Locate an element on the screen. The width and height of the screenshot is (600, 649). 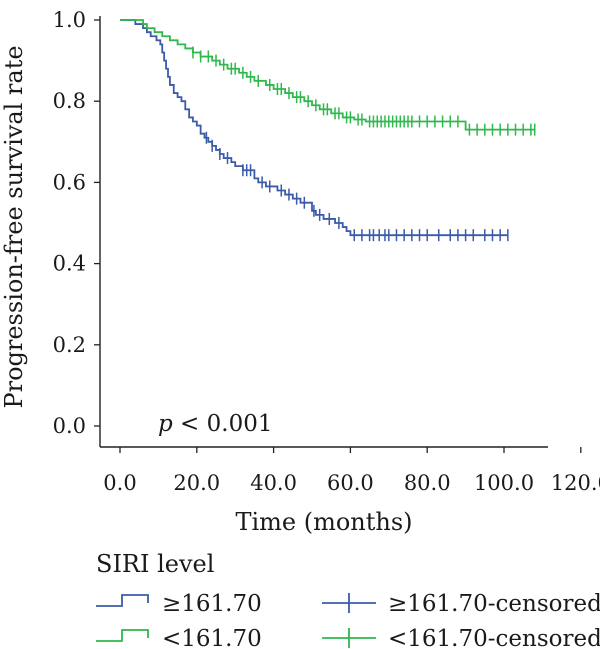
y-tick-label: 1.0 is located at coordinates (69, 20).